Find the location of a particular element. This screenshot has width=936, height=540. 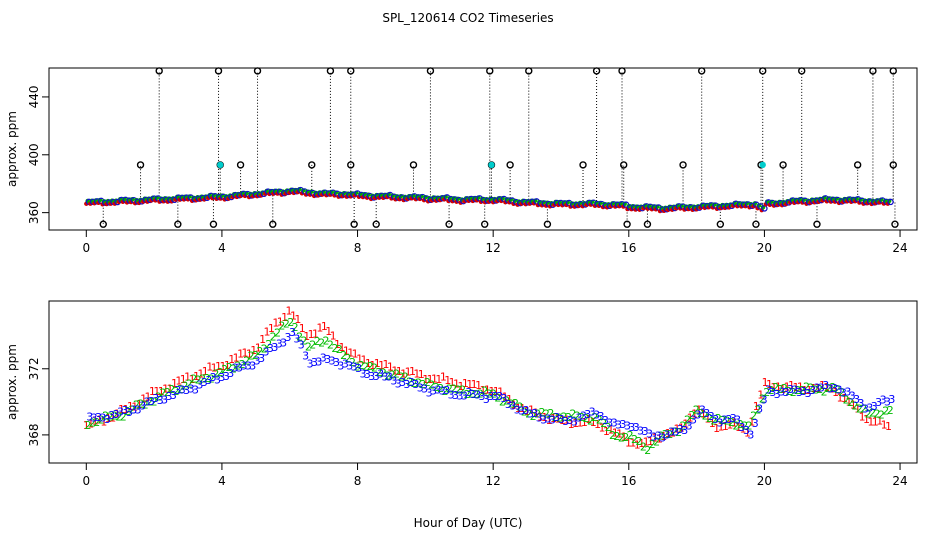

top-cyan-point is located at coordinates (762, 165).